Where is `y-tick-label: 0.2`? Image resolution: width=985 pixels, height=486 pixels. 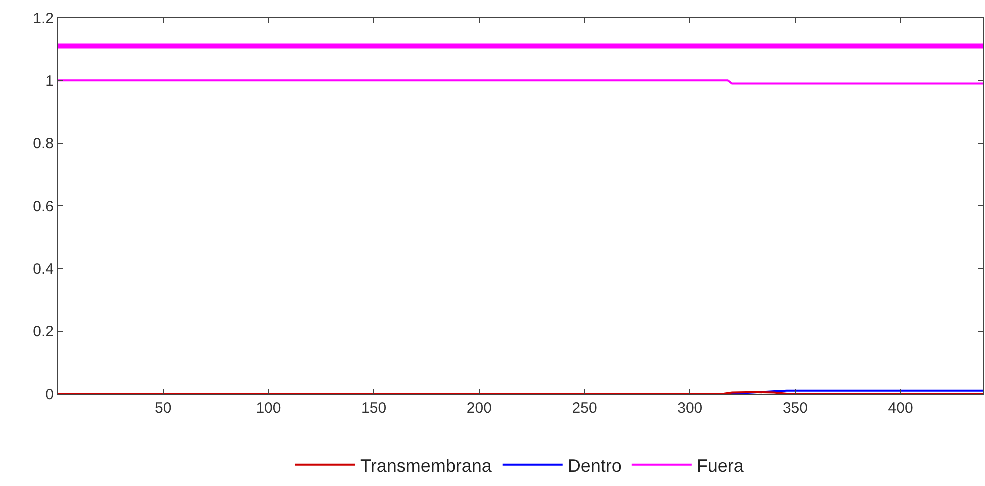 y-tick-label: 0.2 is located at coordinates (43, 332).